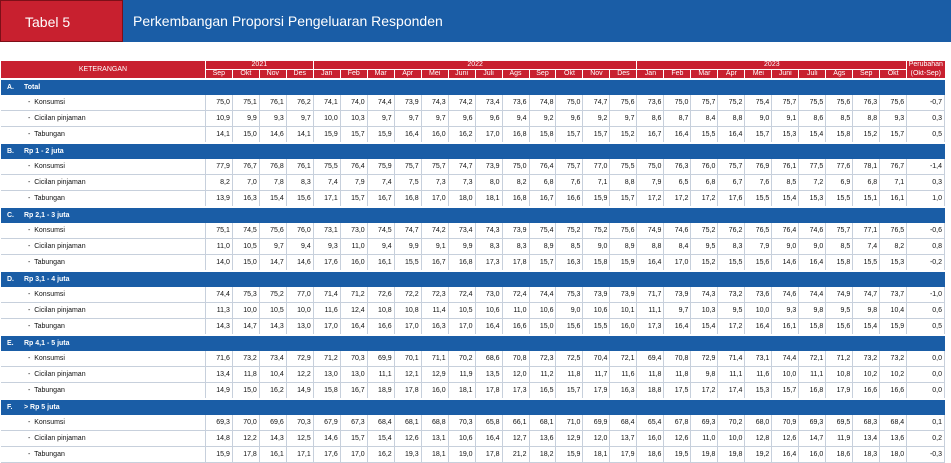 This screenshot has width=951, height=463. I want to click on change-cell: 0,2, so click(925, 438).